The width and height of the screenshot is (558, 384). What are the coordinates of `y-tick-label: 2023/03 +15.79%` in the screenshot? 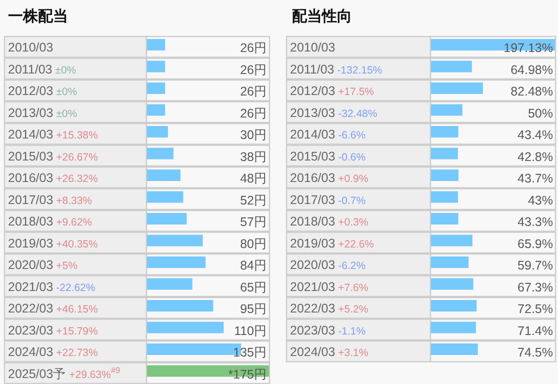 It's located at (53, 330).